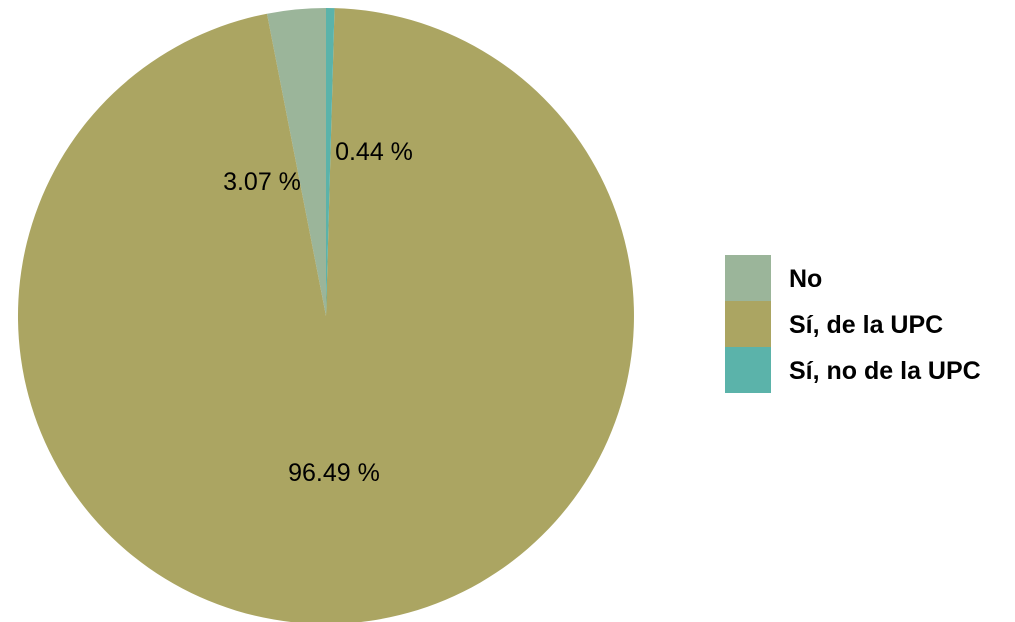  I want to click on data-label-s-no-de-la-upc: 0.44 %, so click(374, 152).